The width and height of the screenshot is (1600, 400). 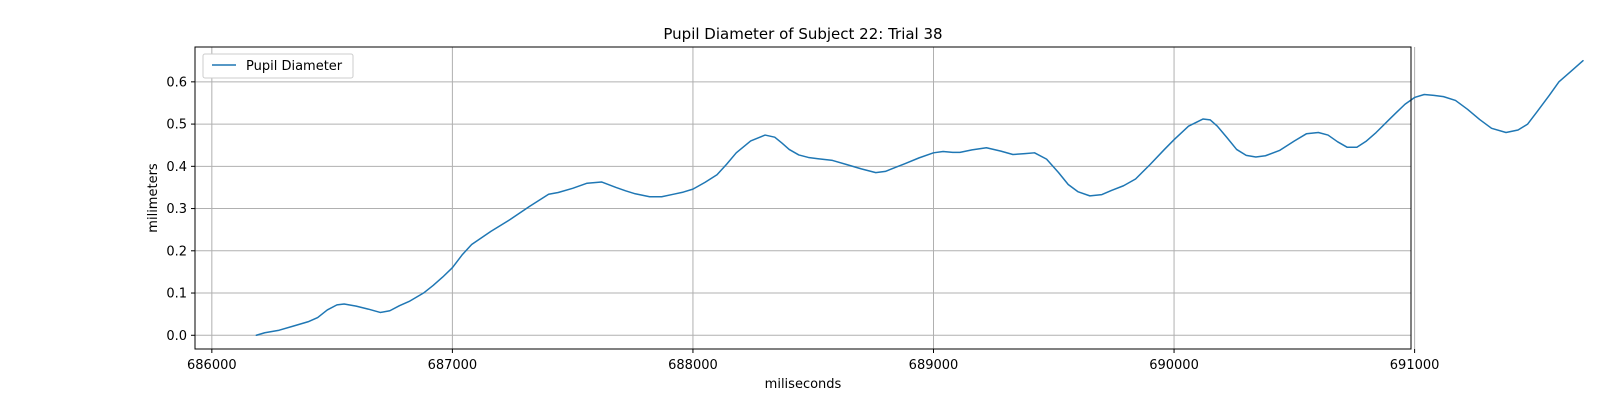 I want to click on legend-box, so click(x=278, y=66).